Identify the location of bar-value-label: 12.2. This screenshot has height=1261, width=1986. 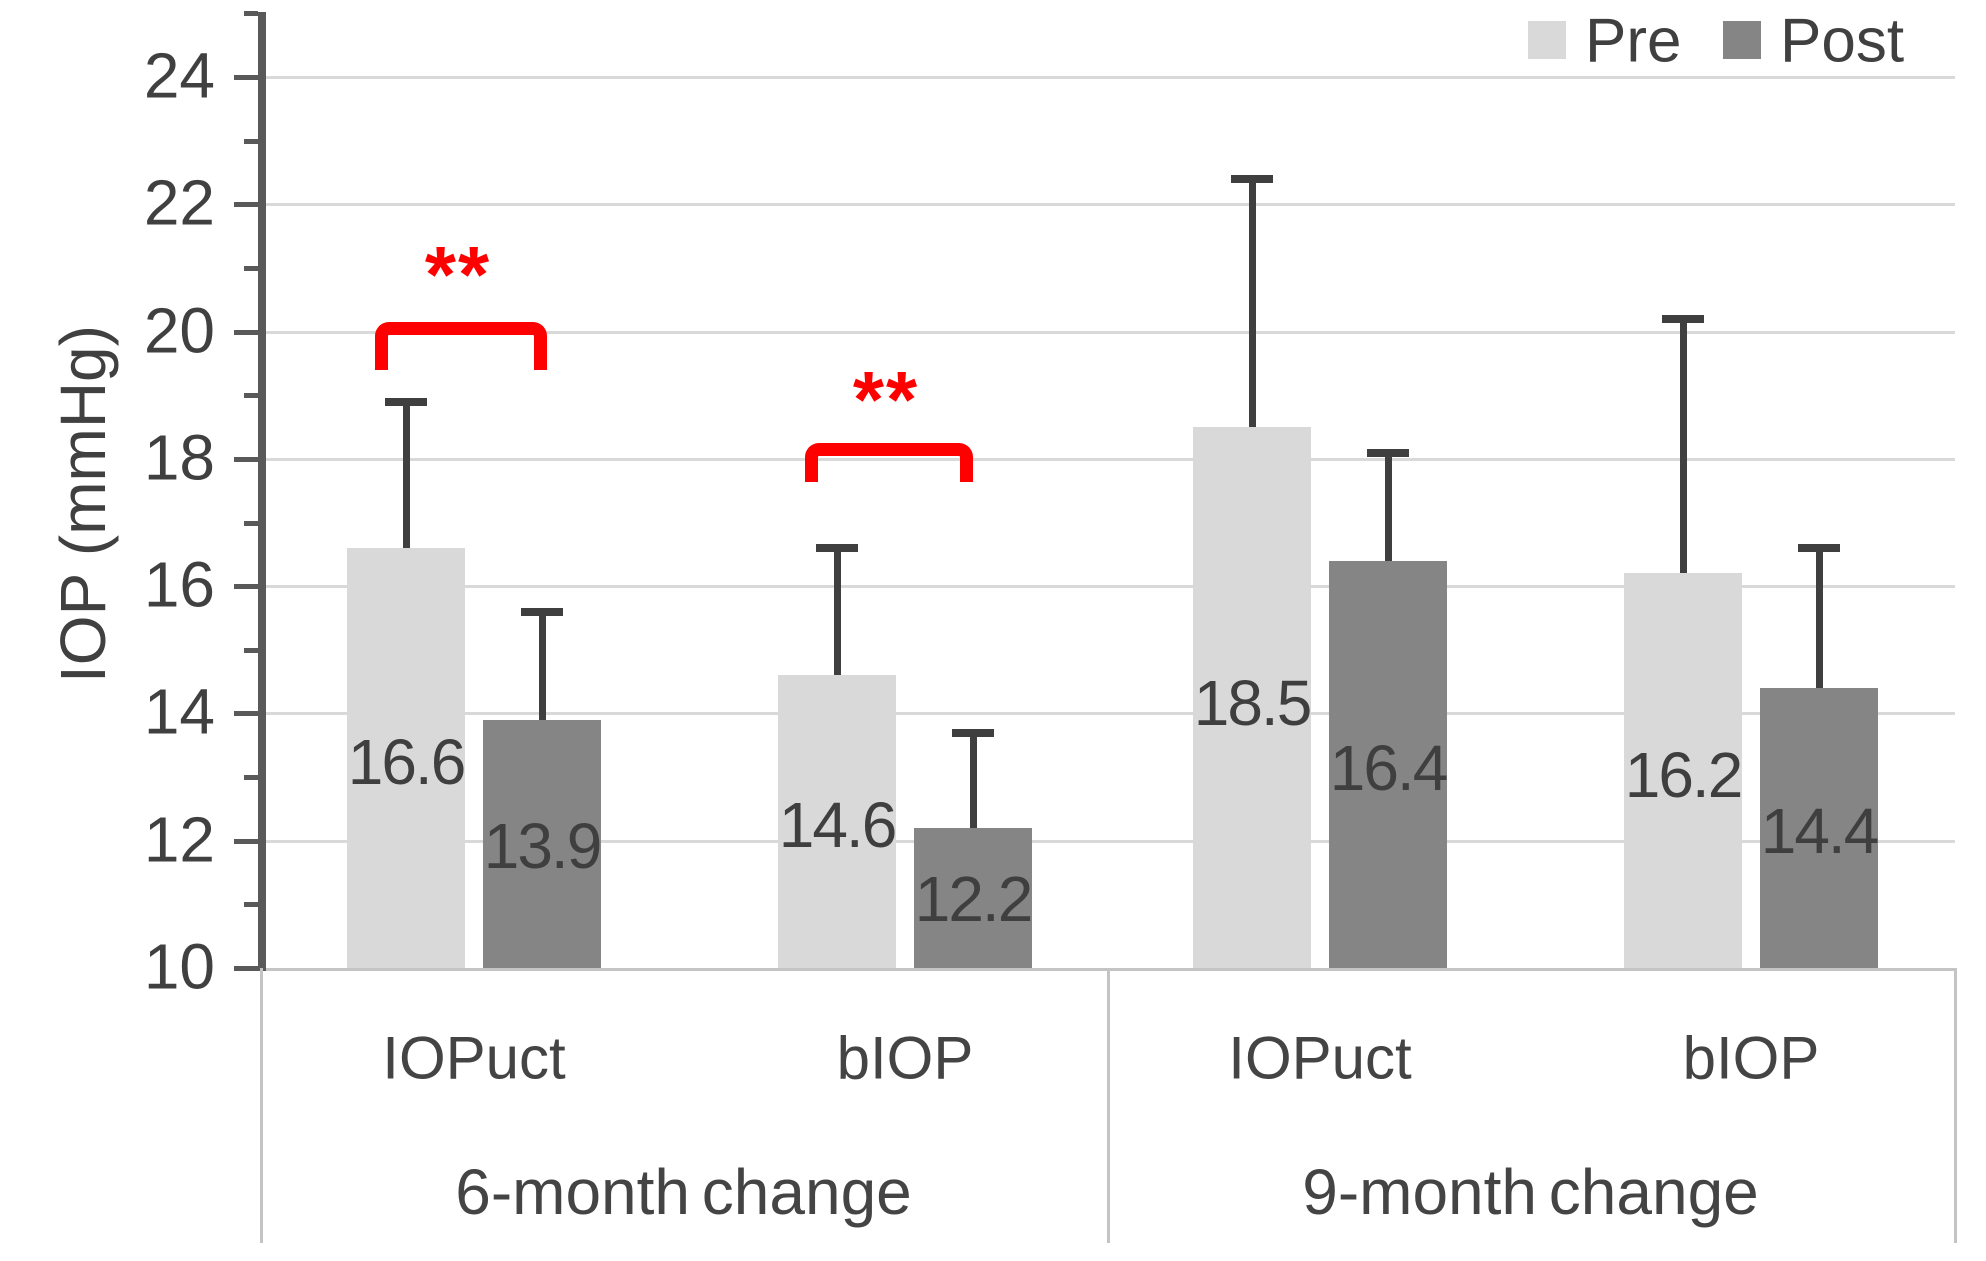
(974, 899).